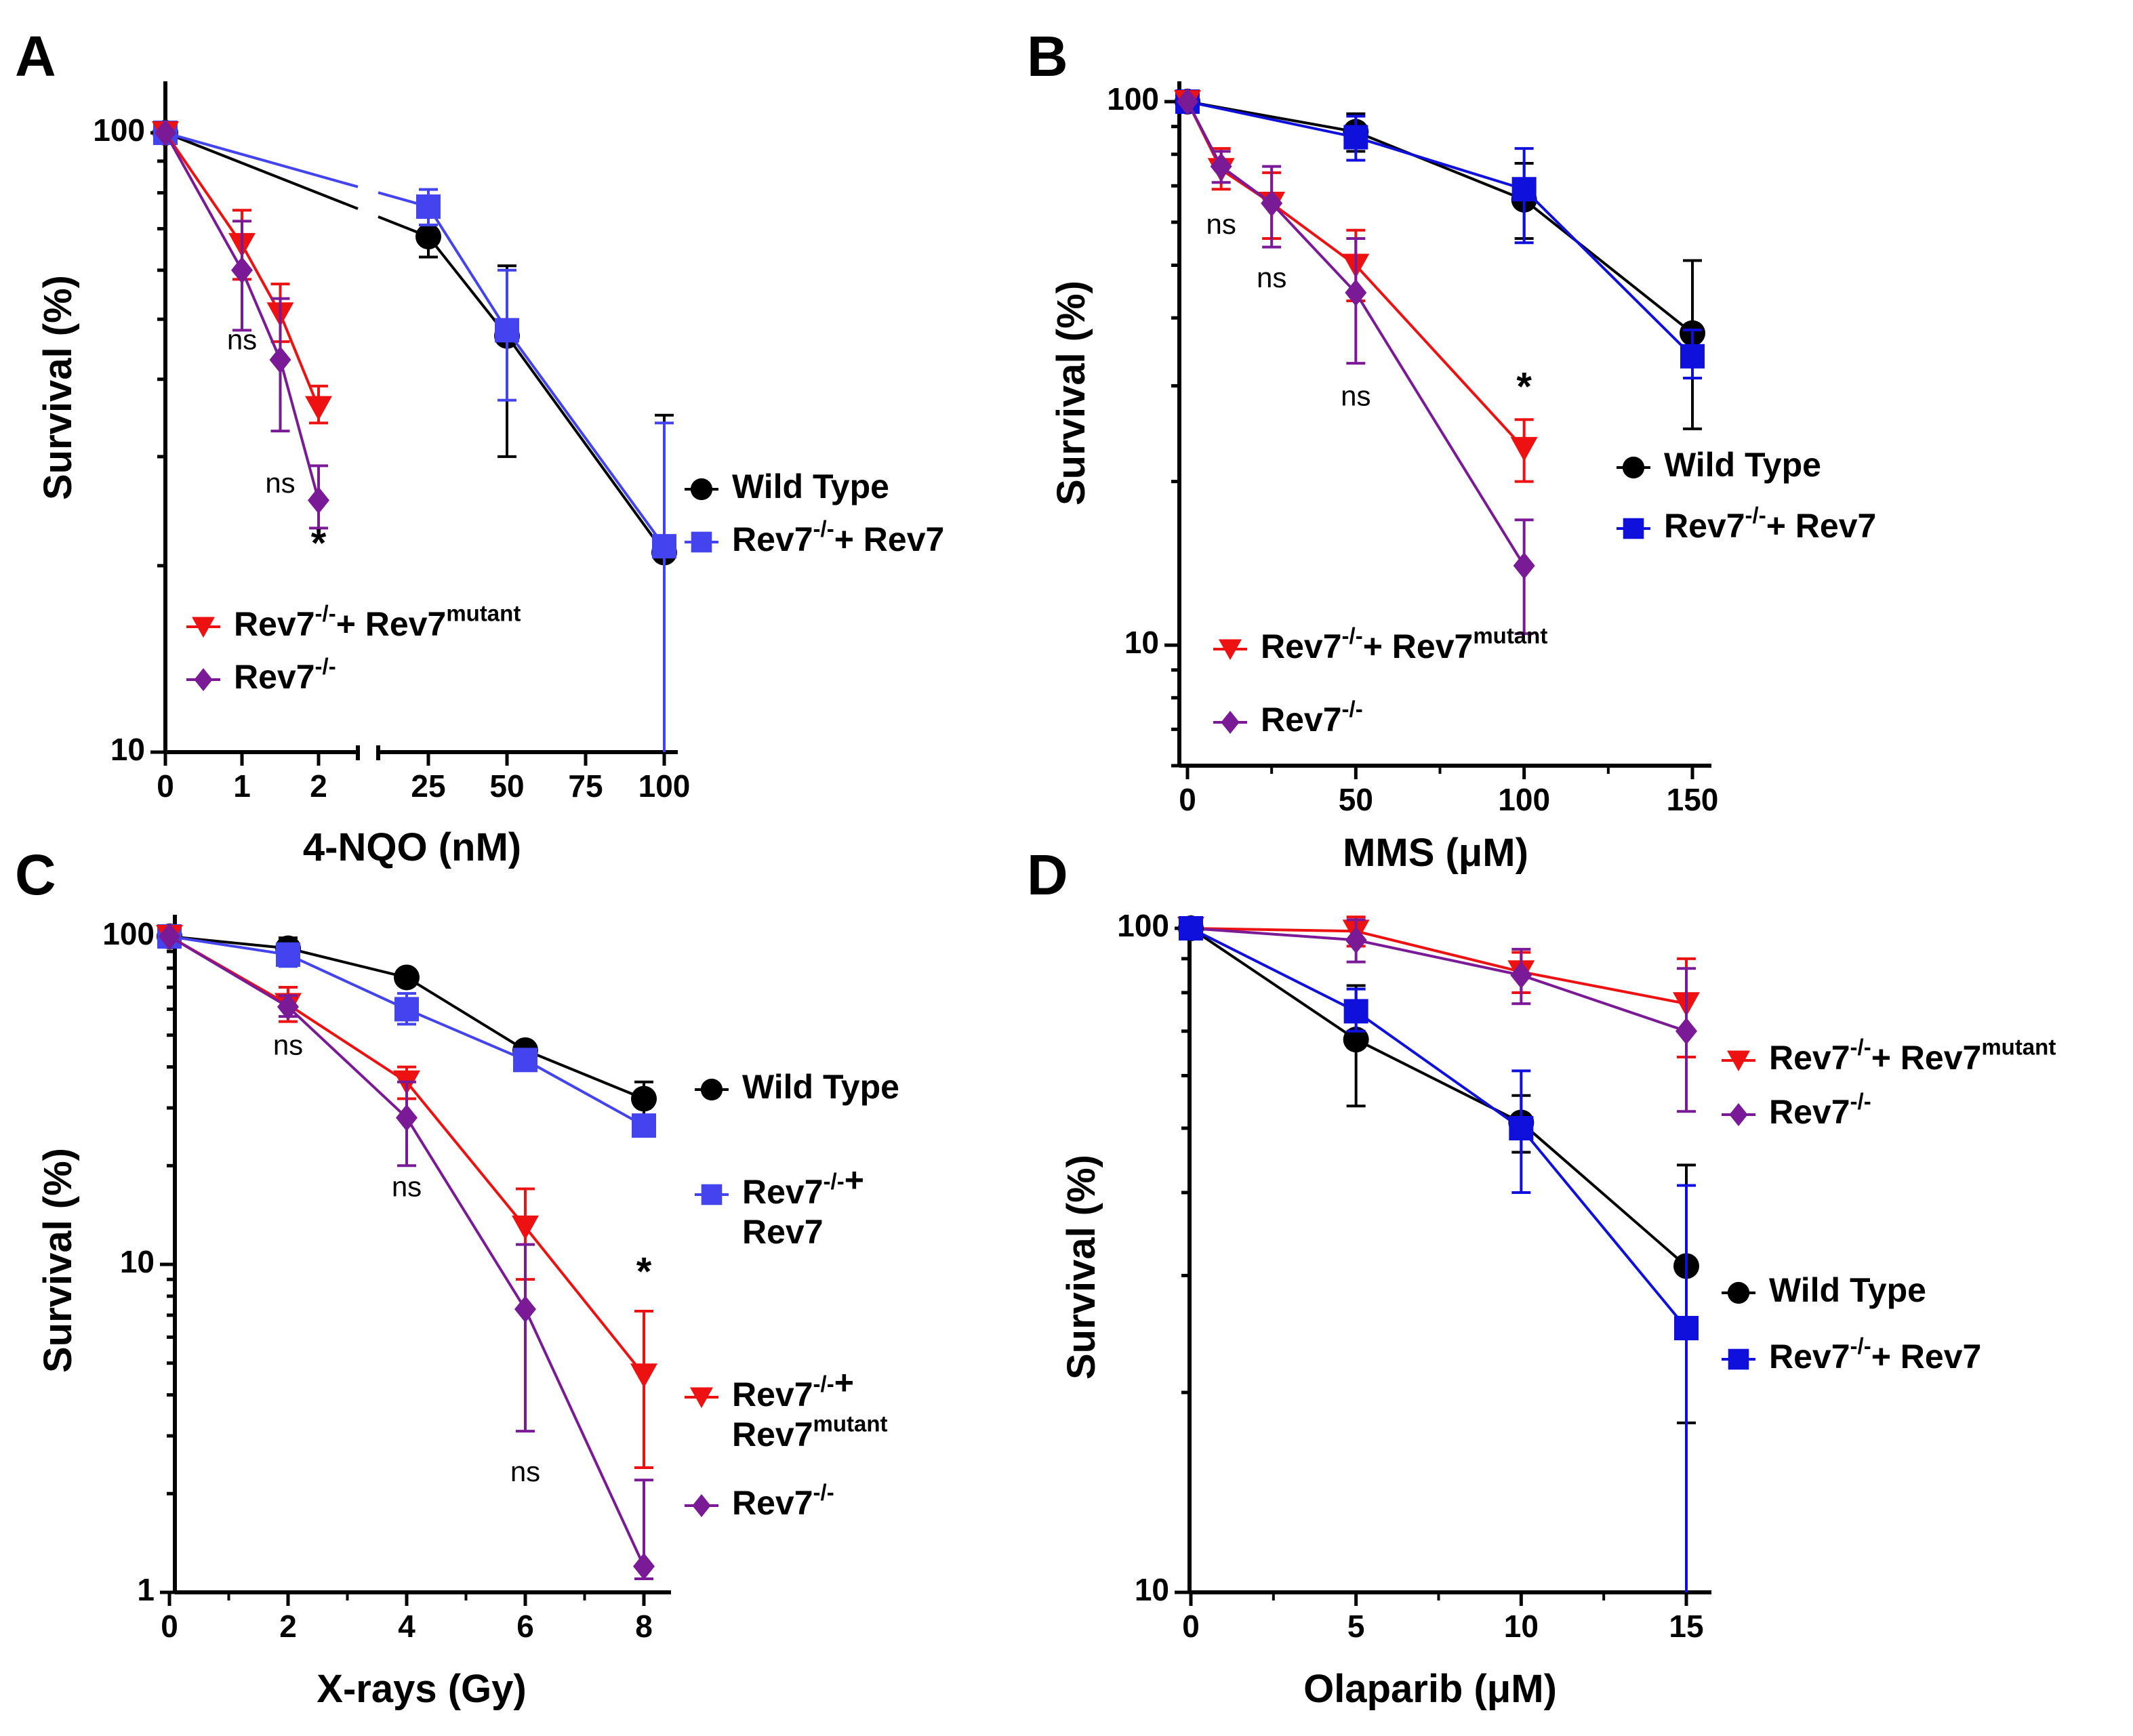 The width and height of the screenshot is (2133, 1736). I want to click on axes: 10 100 0 50 100 150, so click(1412, 449).